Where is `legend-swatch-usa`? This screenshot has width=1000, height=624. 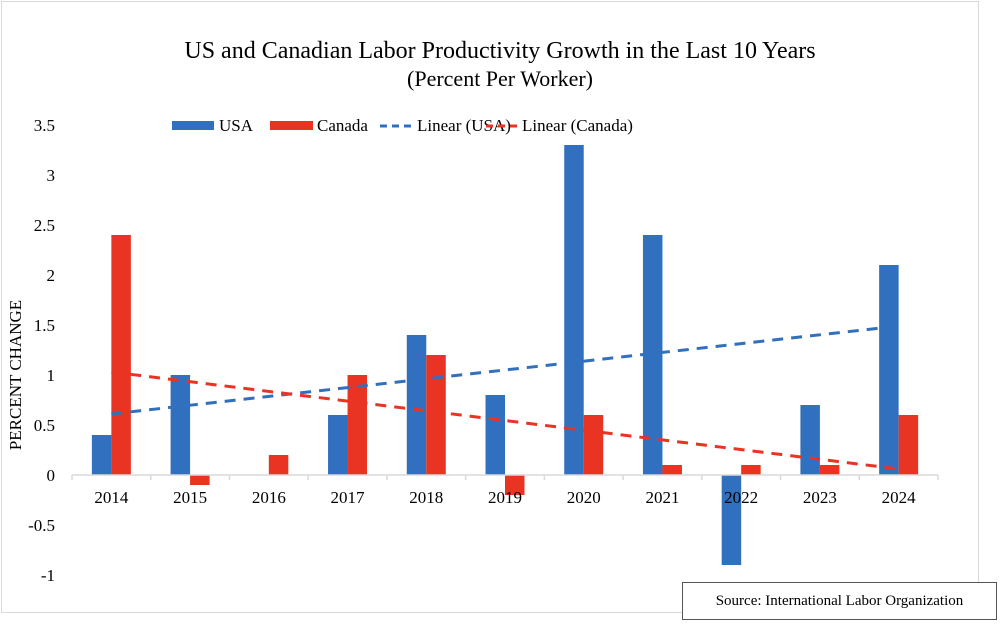
legend-swatch-usa is located at coordinates (193, 125).